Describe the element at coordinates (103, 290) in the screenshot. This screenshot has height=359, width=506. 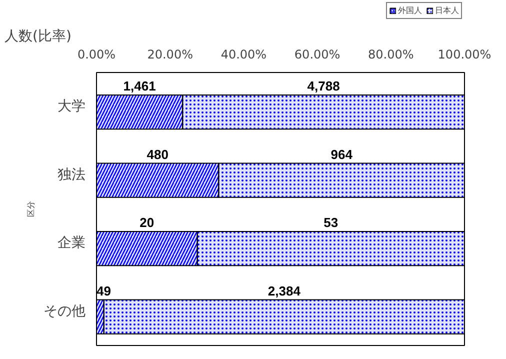
I see `annotation: 49` at that location.